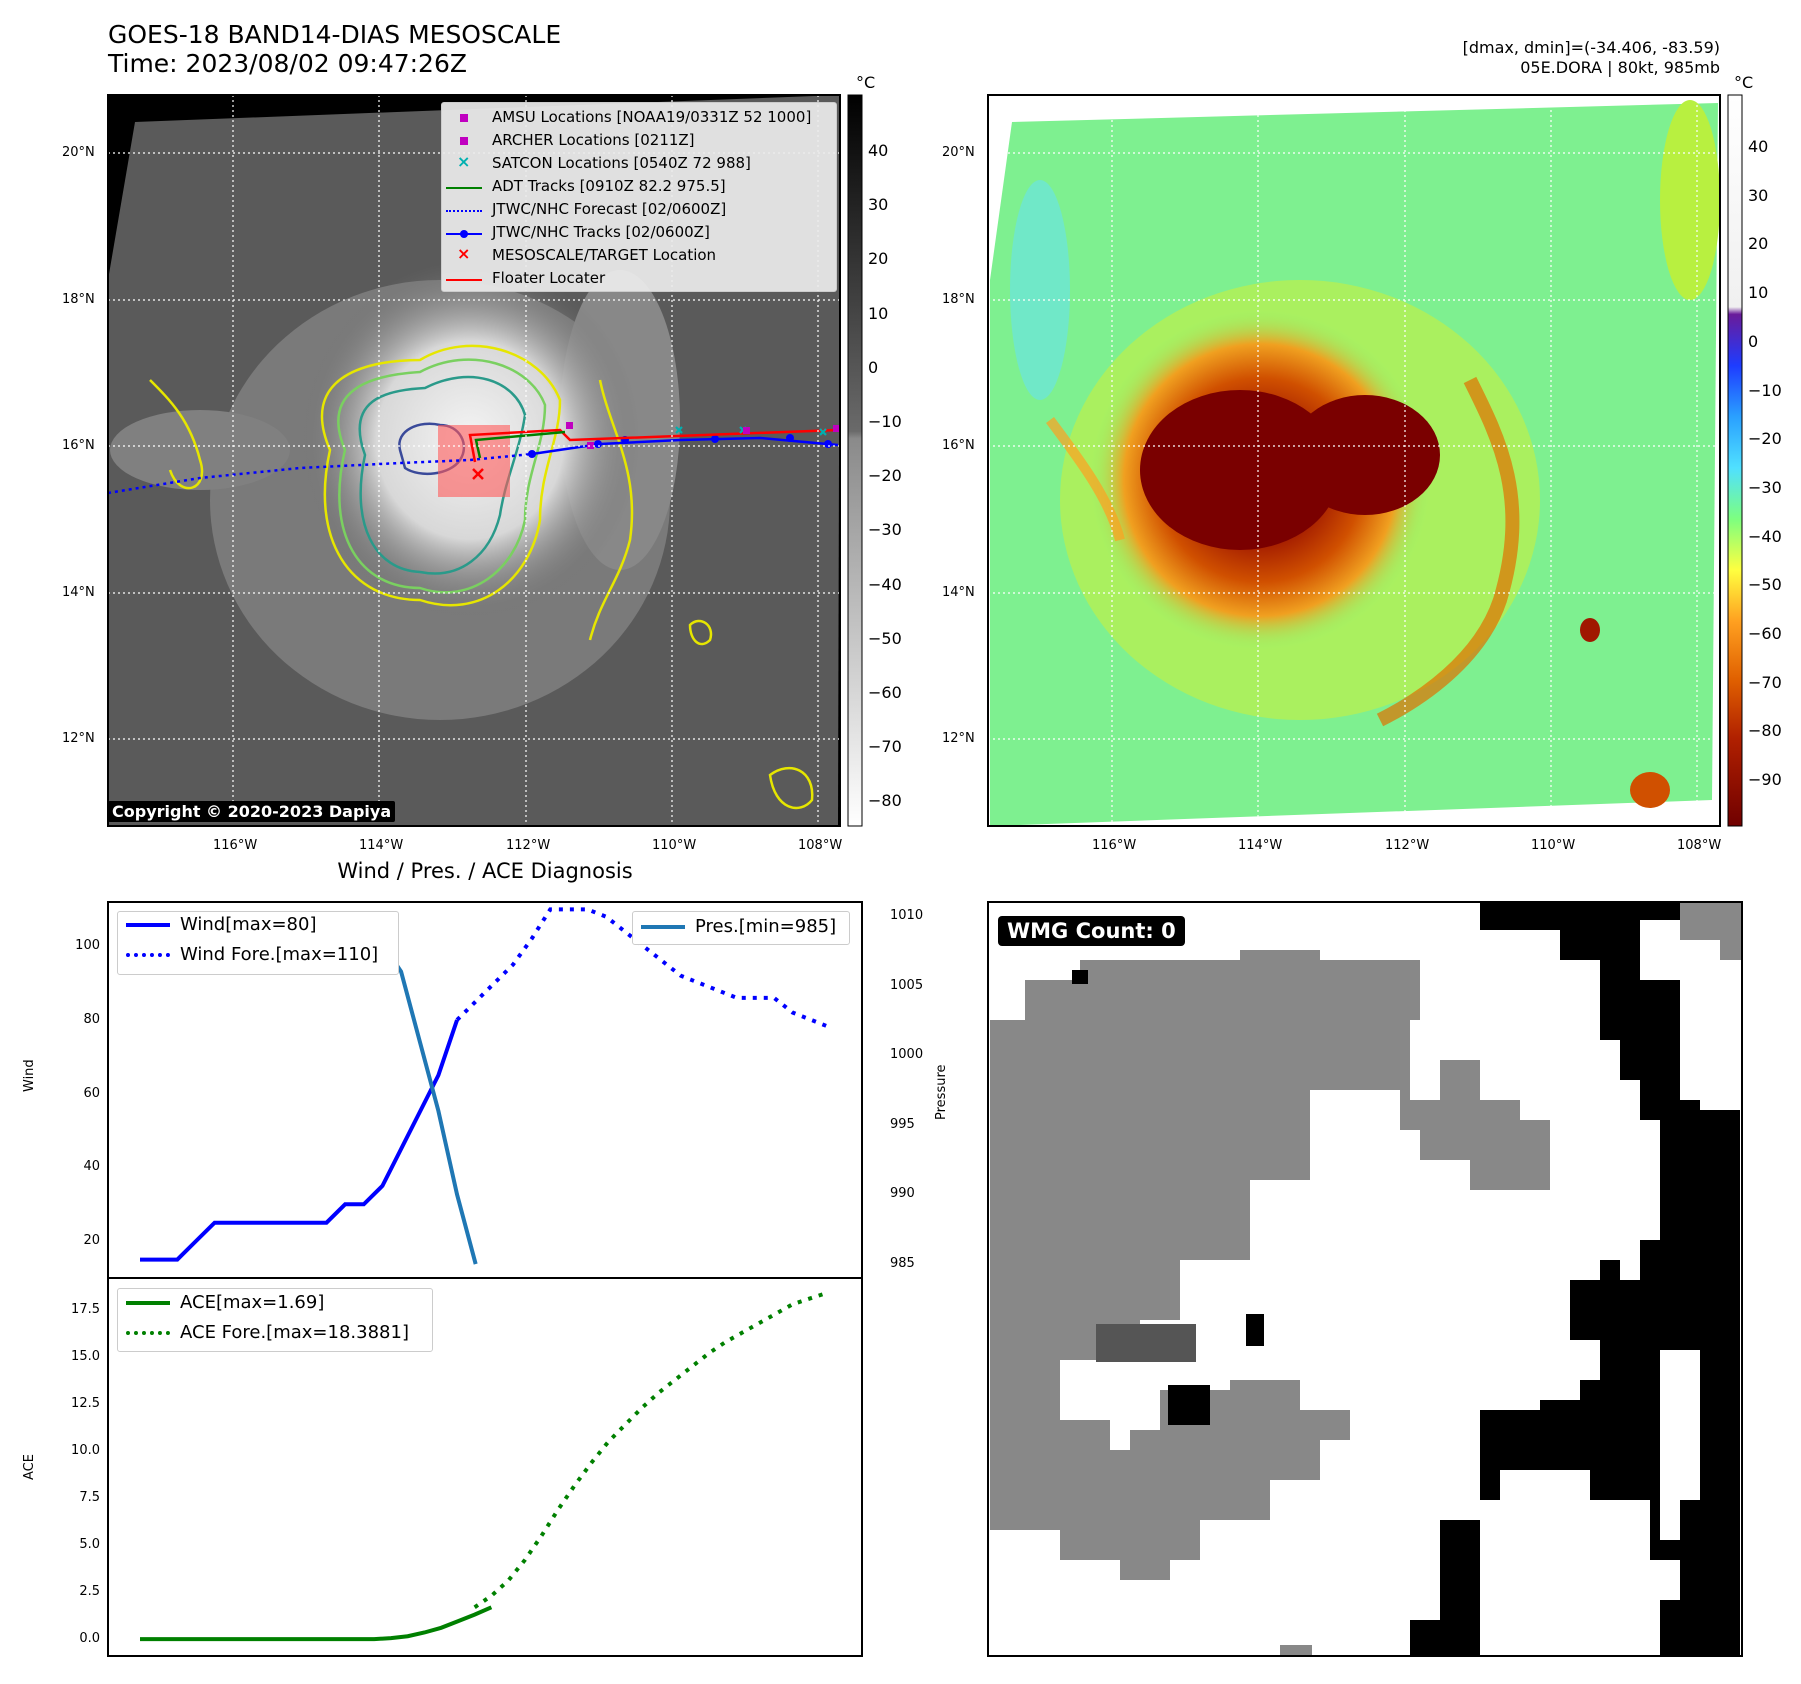  I want to click on lat-label-12n: 12°N, so click(78, 738).